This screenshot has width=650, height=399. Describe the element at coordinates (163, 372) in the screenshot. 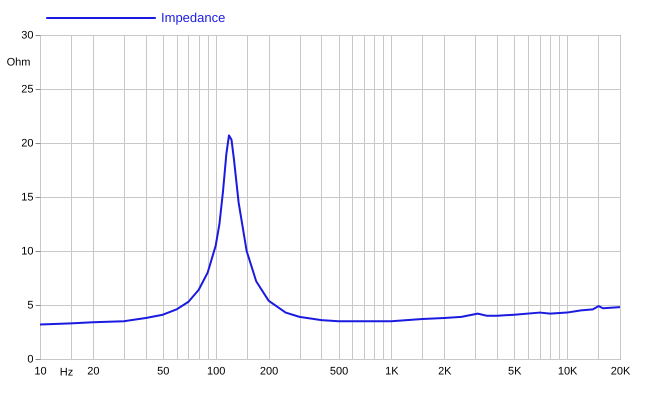

I see `x-tick-label: 50` at that location.